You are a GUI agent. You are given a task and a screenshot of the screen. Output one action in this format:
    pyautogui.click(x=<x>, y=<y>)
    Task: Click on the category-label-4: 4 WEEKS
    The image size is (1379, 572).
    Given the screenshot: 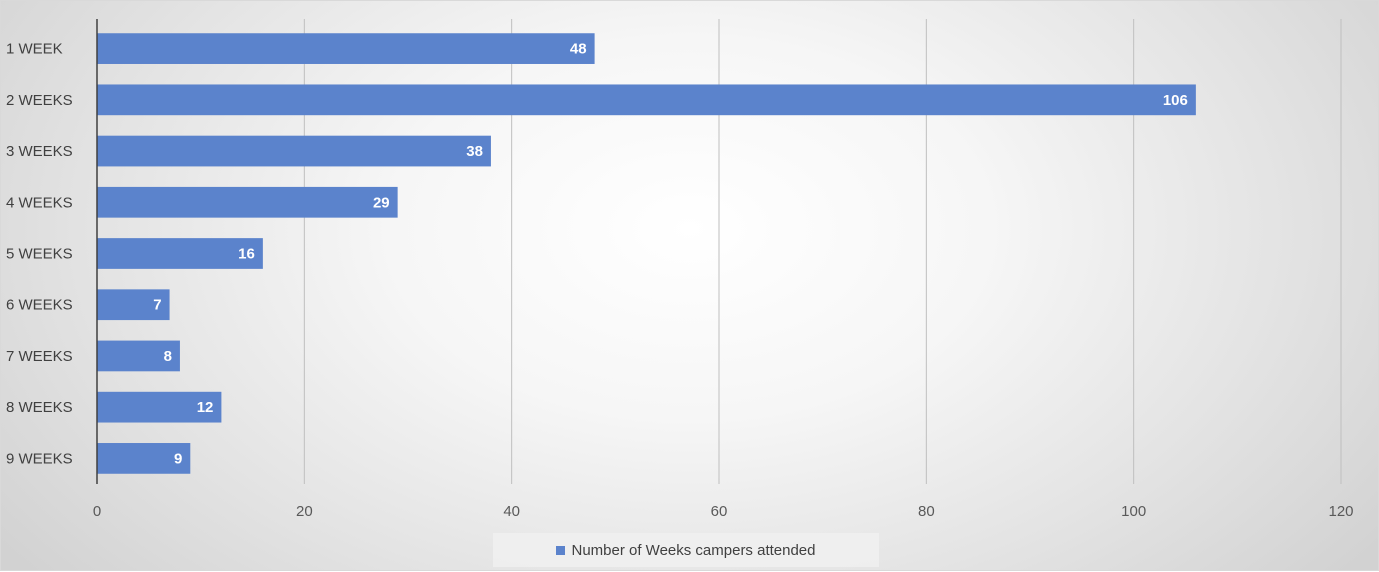 What is the action you would take?
    pyautogui.click(x=39, y=202)
    